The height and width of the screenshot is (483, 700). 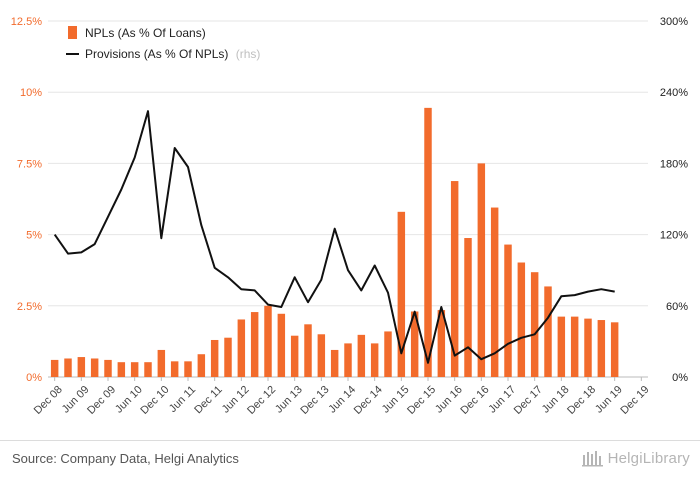 What do you see at coordinates (31, 93) in the screenshot?
I see `y-left-tick-label: 10%` at bounding box center [31, 93].